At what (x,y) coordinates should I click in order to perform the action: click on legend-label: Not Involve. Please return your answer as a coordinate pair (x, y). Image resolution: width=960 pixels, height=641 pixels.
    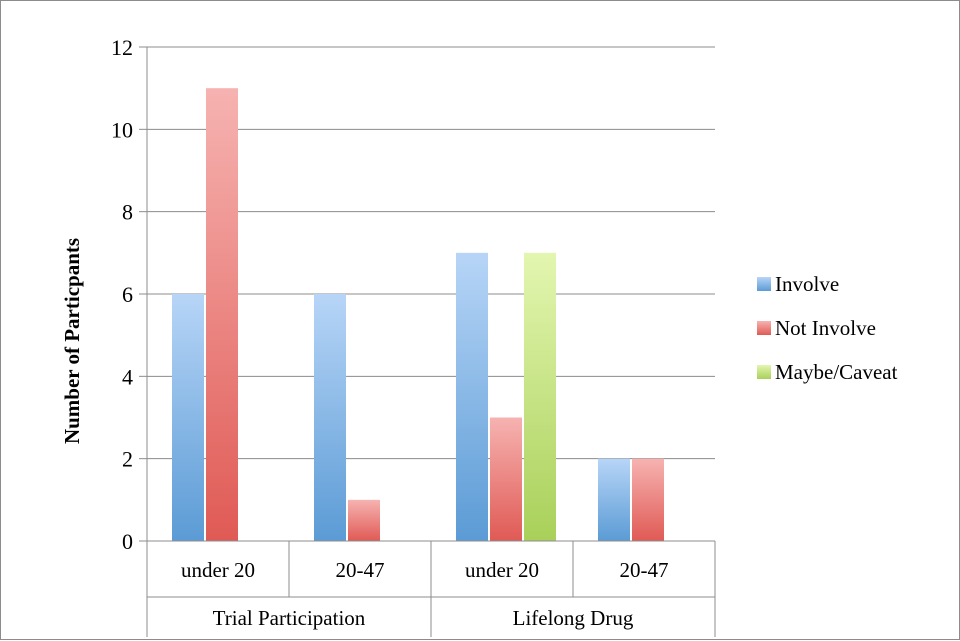
    Looking at the image, I should click on (825, 328).